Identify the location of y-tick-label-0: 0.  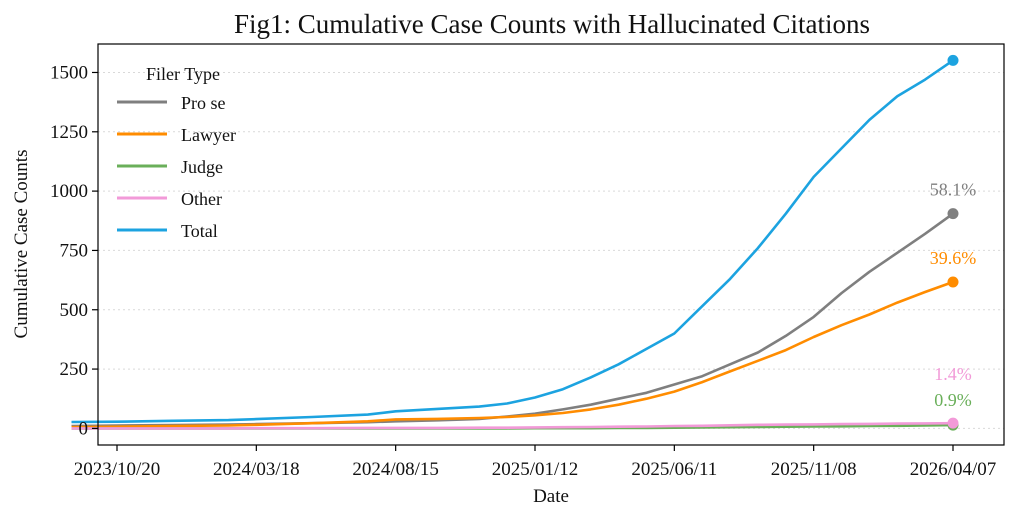
(84, 428).